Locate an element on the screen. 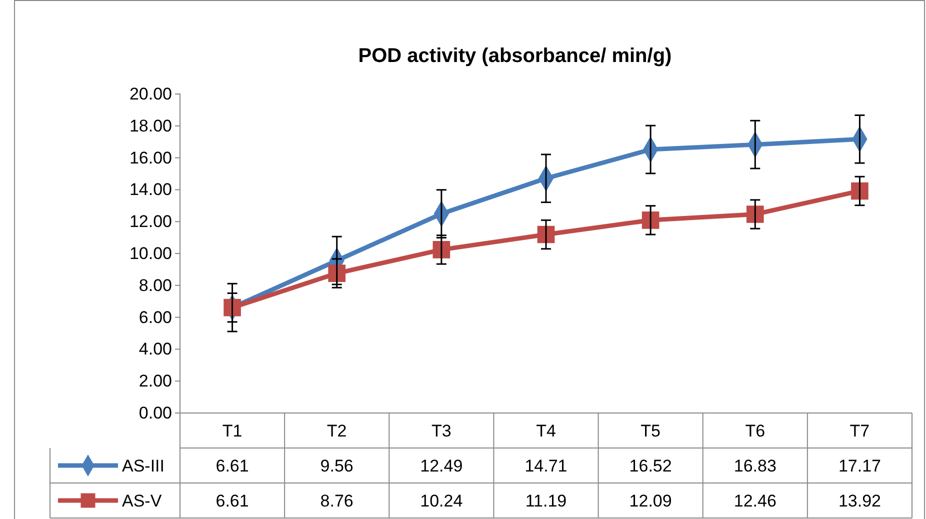  y-tick-label: 10.00 is located at coordinates (150, 253).